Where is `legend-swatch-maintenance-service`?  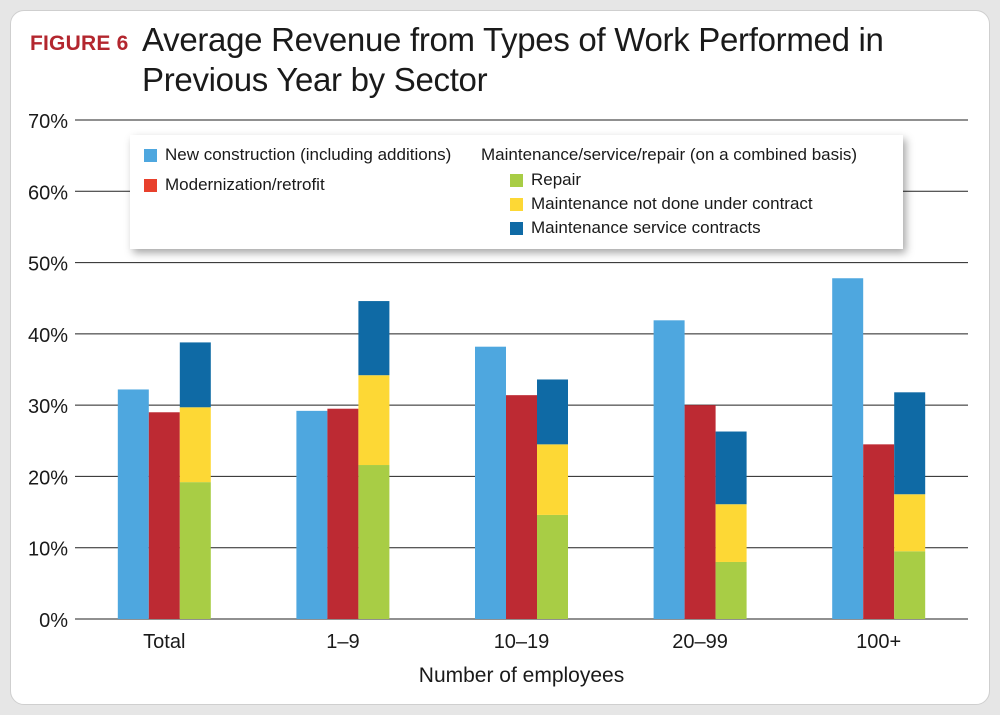
legend-swatch-maintenance-service is located at coordinates (516, 228).